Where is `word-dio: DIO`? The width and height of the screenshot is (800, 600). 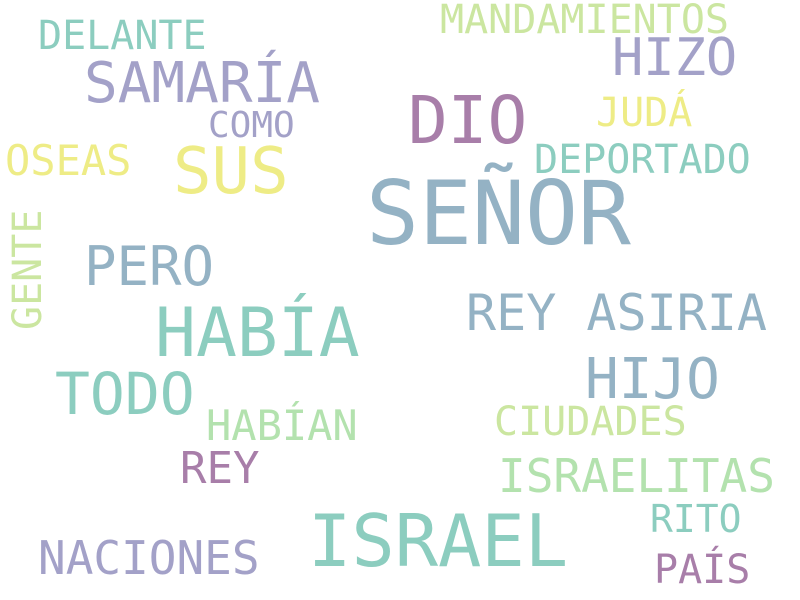
word-dio: DIO is located at coordinates (468, 120).